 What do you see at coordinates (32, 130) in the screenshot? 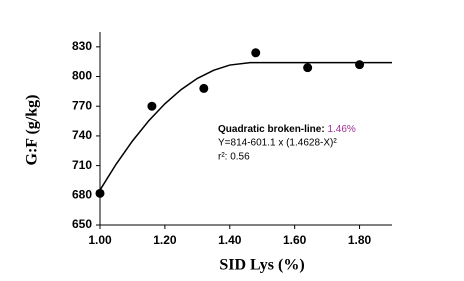
I see `y-axis-title: G:F (g/kg)` at bounding box center [32, 130].